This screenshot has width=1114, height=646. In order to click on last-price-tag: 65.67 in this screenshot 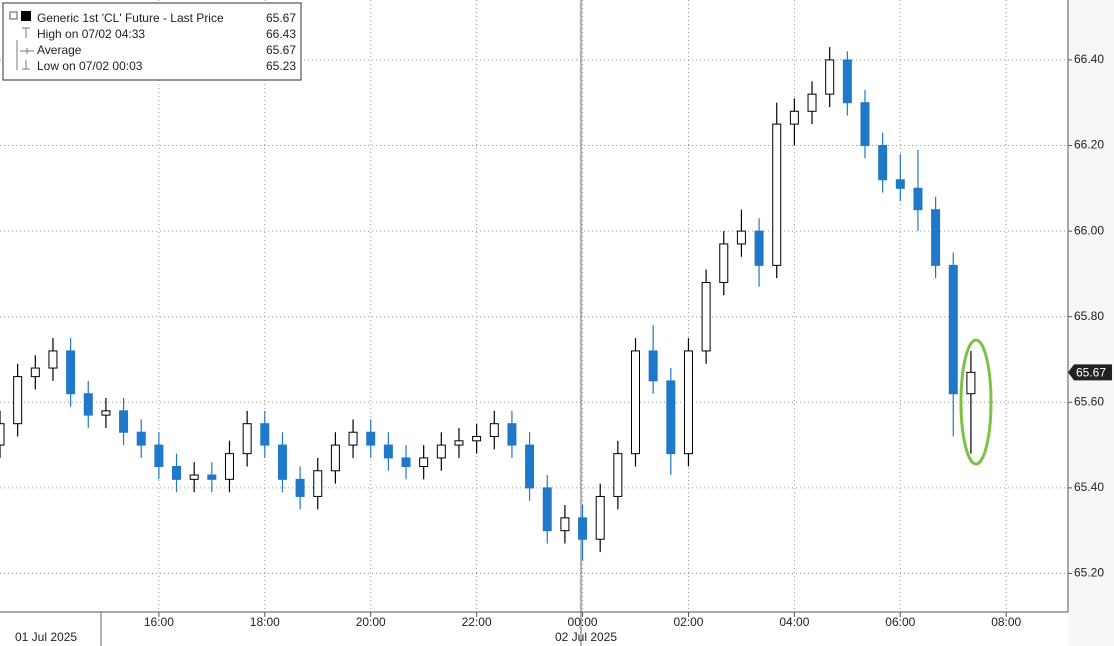, I will do `click(1090, 372)`.